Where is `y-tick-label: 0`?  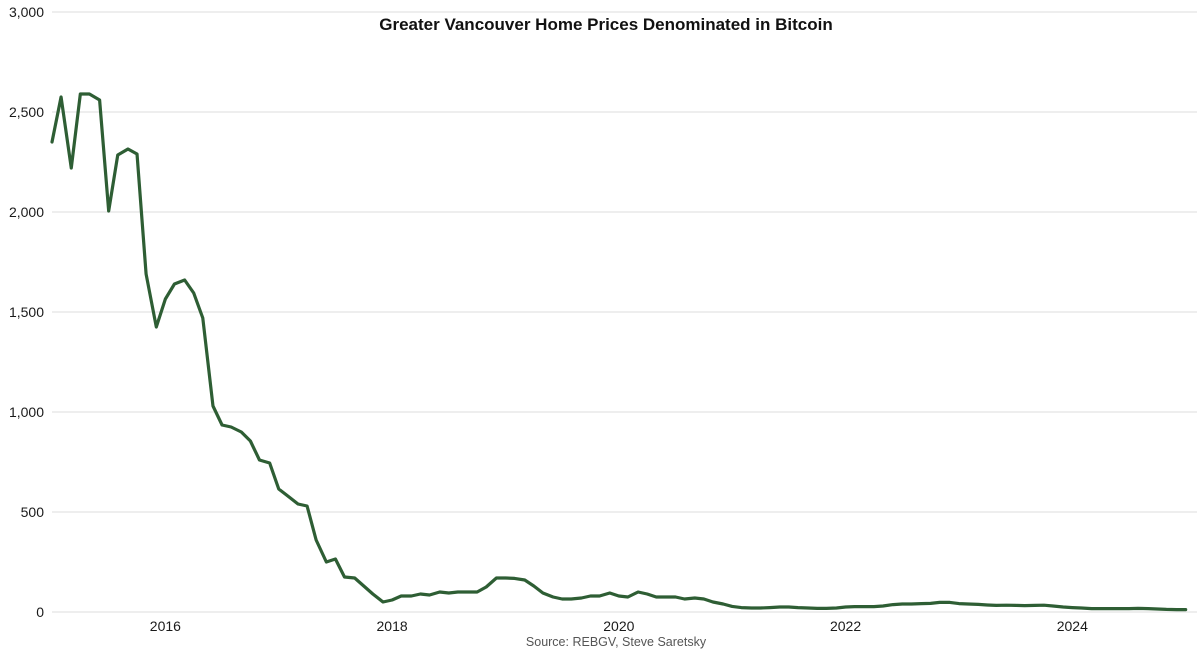
y-tick-label: 0 is located at coordinates (40, 612).